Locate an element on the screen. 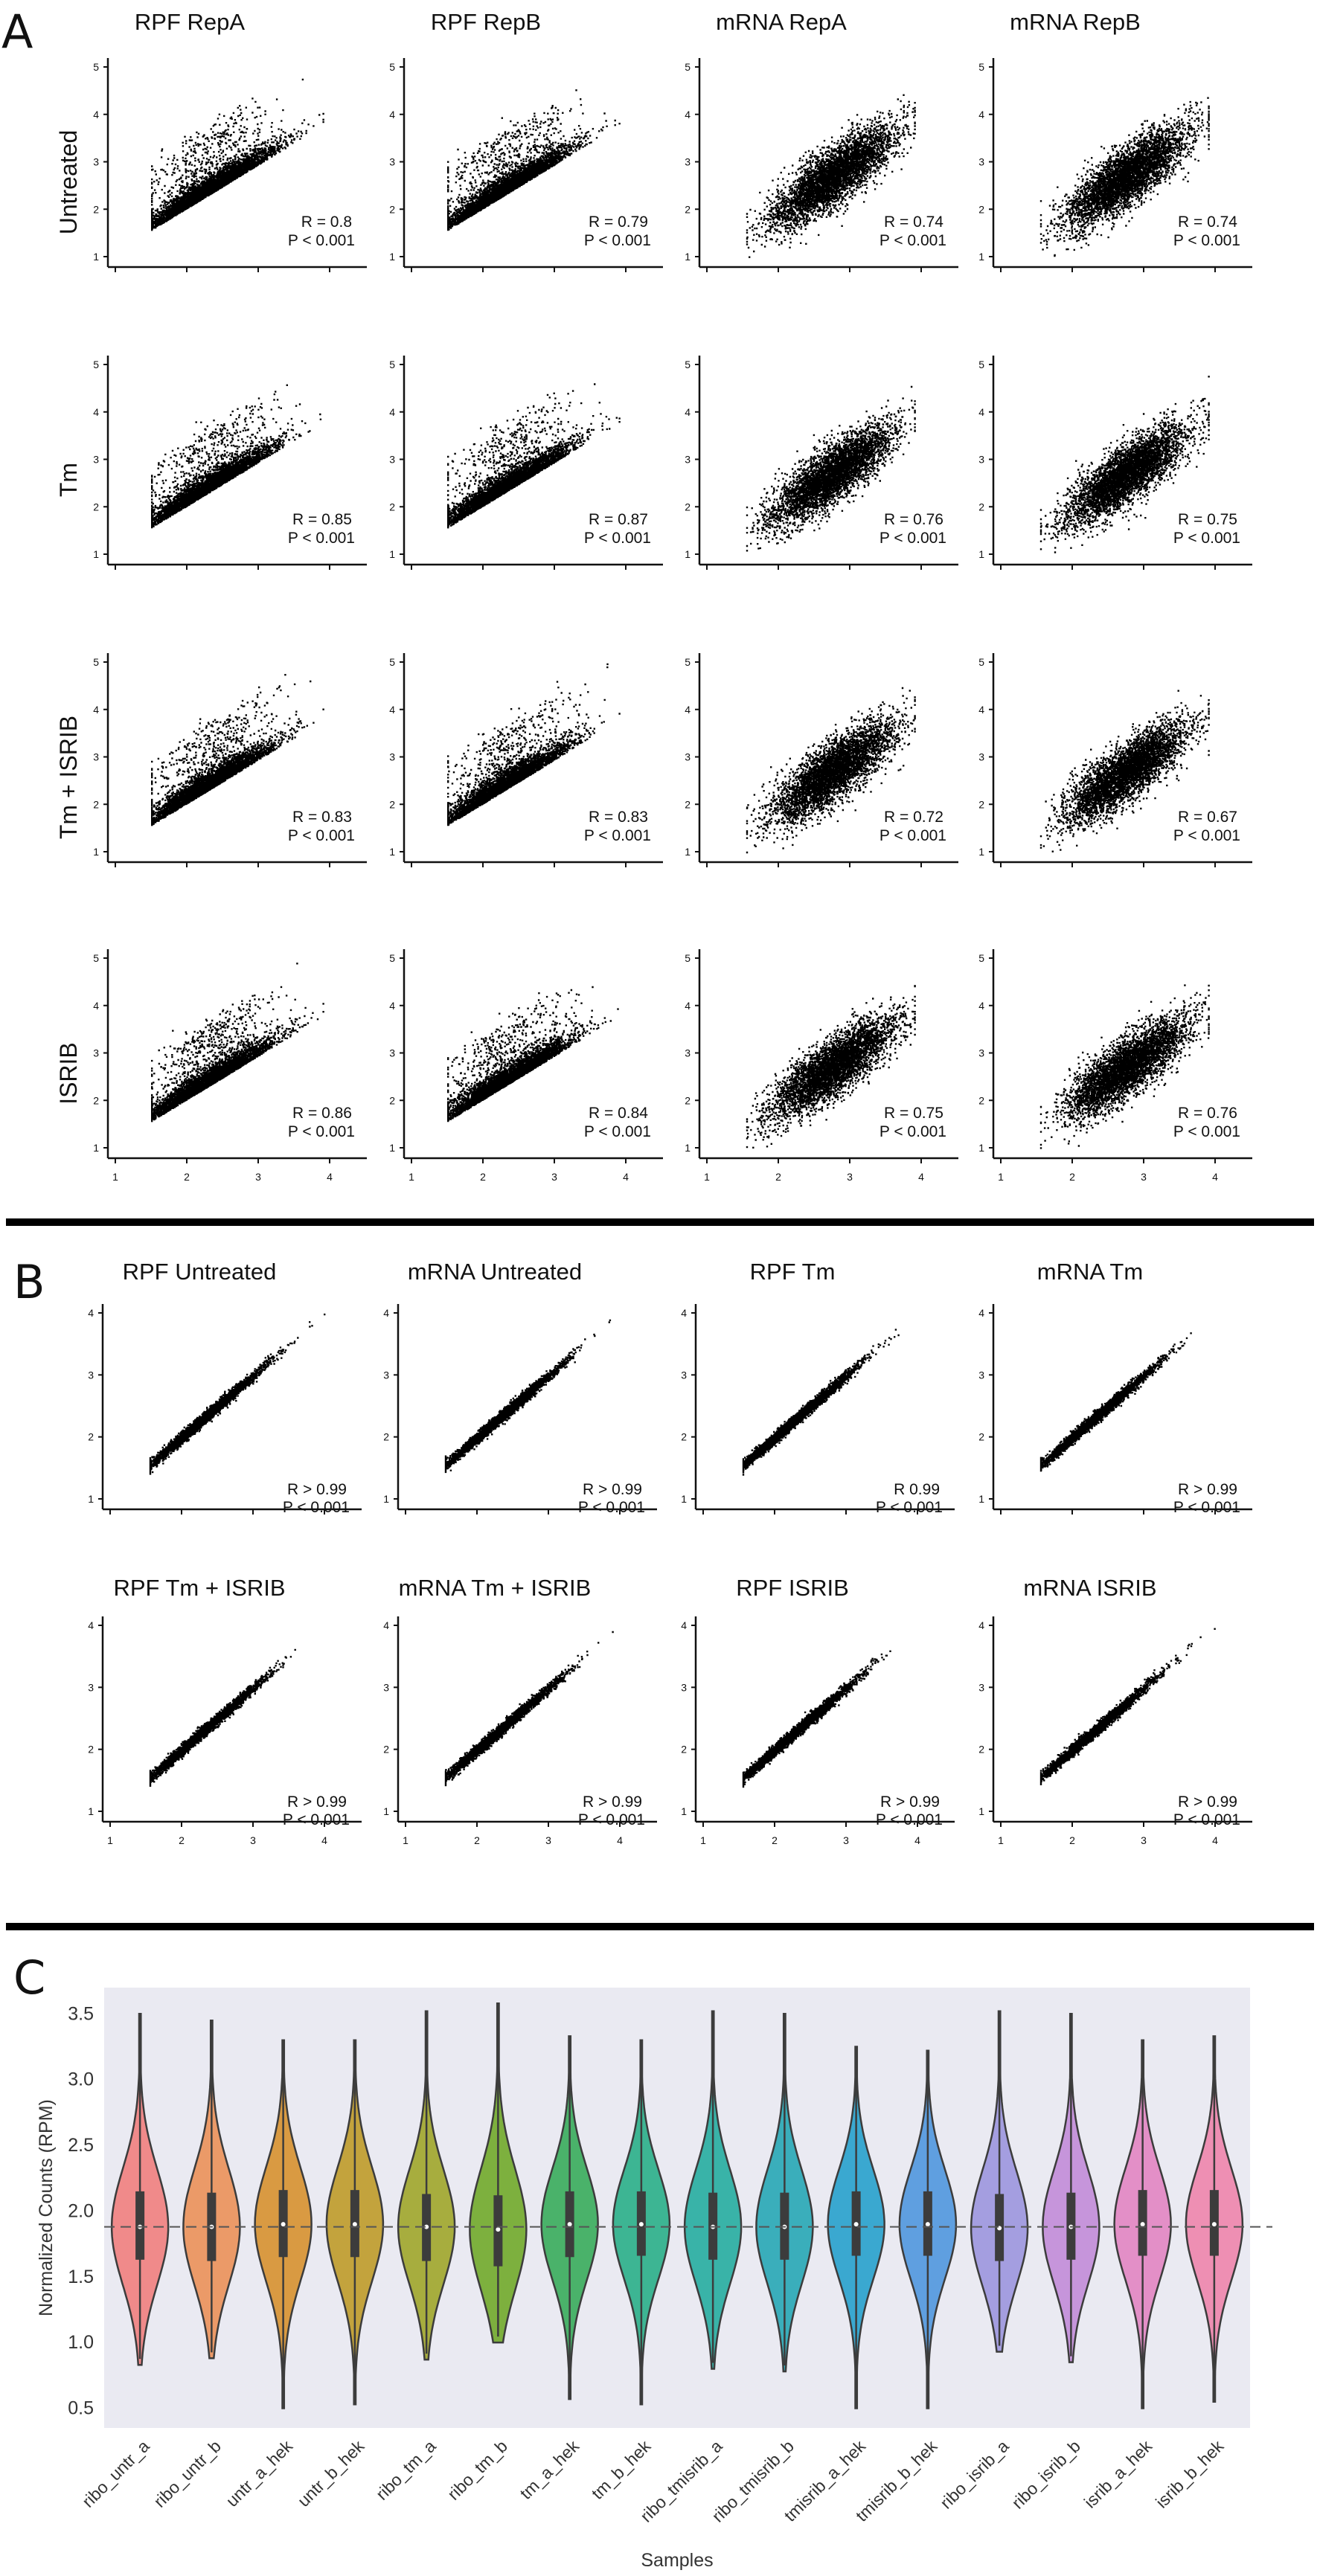  xtick-label: tm_a_hek is located at coordinates (549, 2469).